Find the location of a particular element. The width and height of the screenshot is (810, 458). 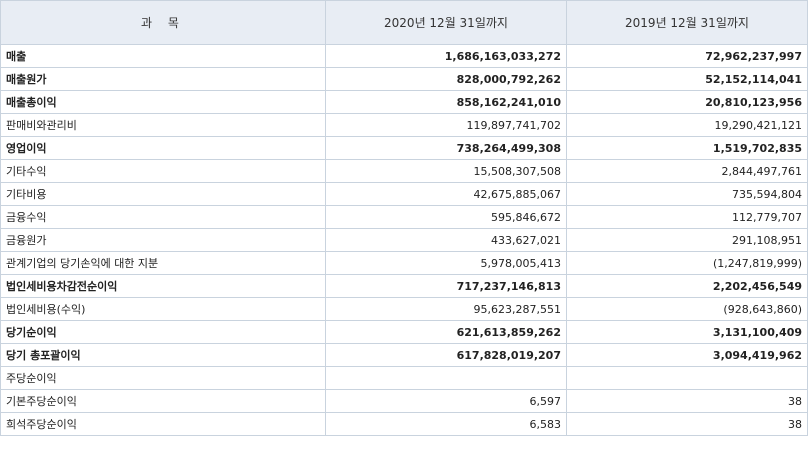

row-label: 관계기업의 당기손익에 대한 지분 is located at coordinates (163, 263).